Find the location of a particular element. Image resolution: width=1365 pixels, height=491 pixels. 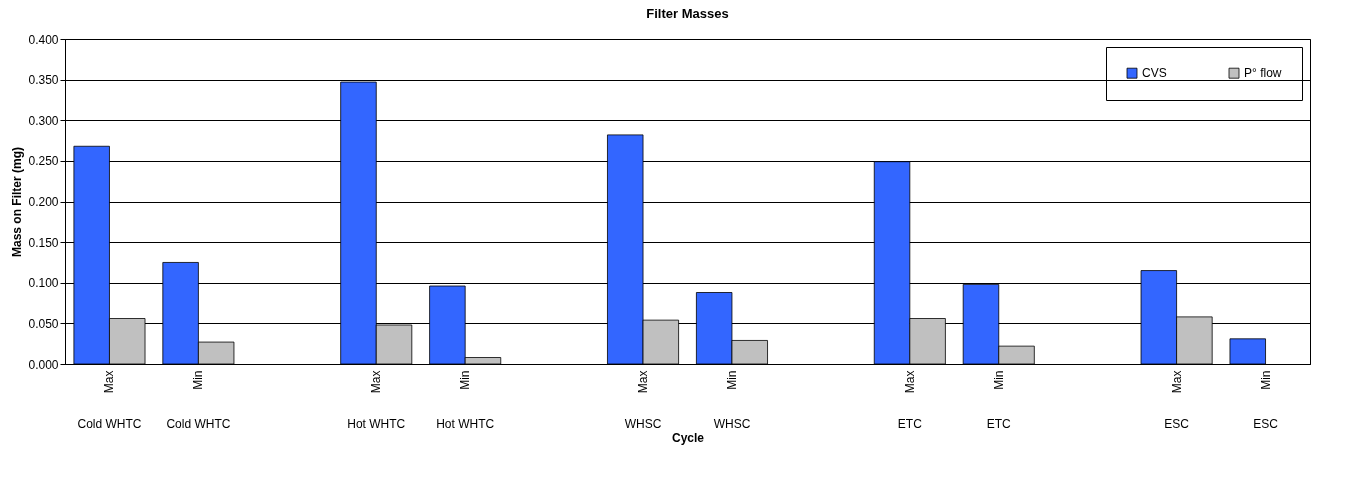

category-label: Max Hot WHTC is located at coordinates (376, 400).